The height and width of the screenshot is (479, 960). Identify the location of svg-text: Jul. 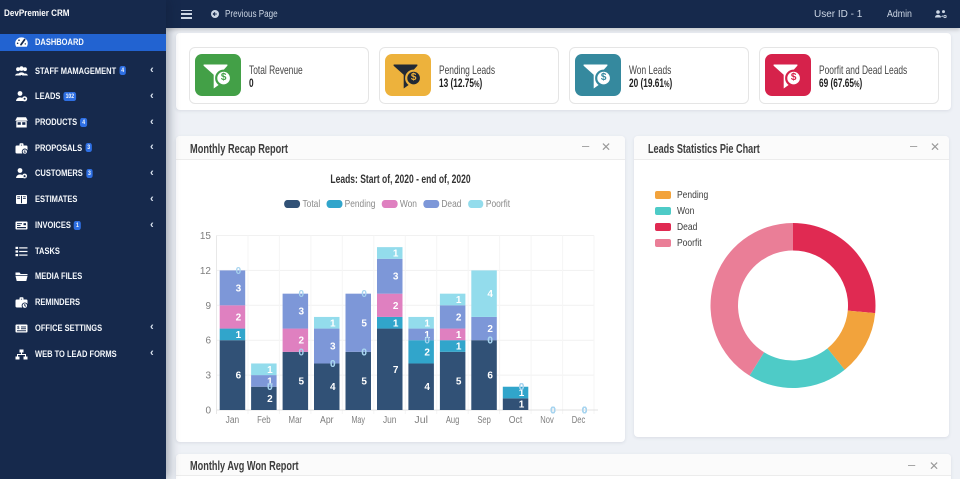
(421, 420).